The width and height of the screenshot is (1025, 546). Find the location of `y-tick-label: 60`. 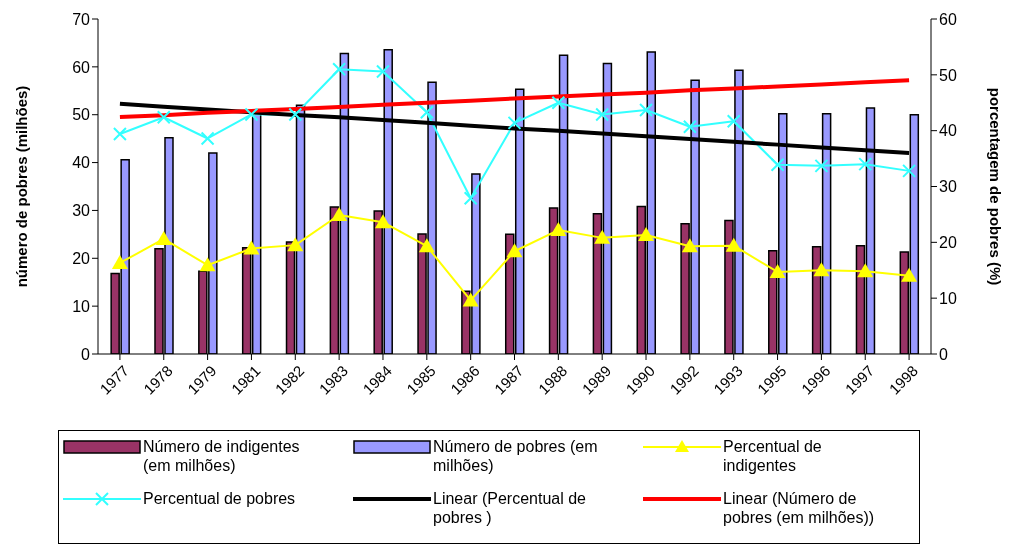

y-tick-label: 60 is located at coordinates (81, 67).